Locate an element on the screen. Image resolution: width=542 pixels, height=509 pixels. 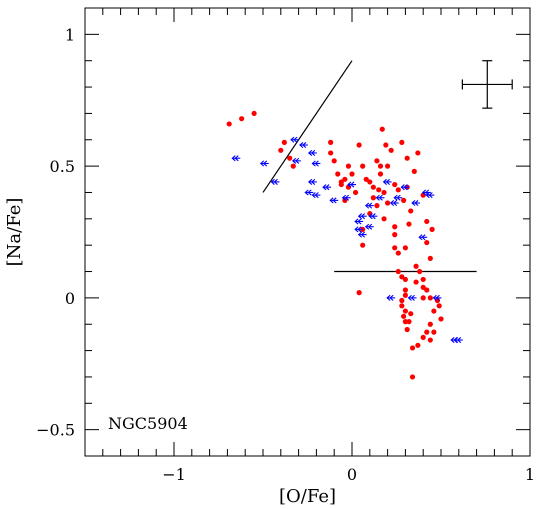
y-tick-label: −0.5 is located at coordinates (55, 430).